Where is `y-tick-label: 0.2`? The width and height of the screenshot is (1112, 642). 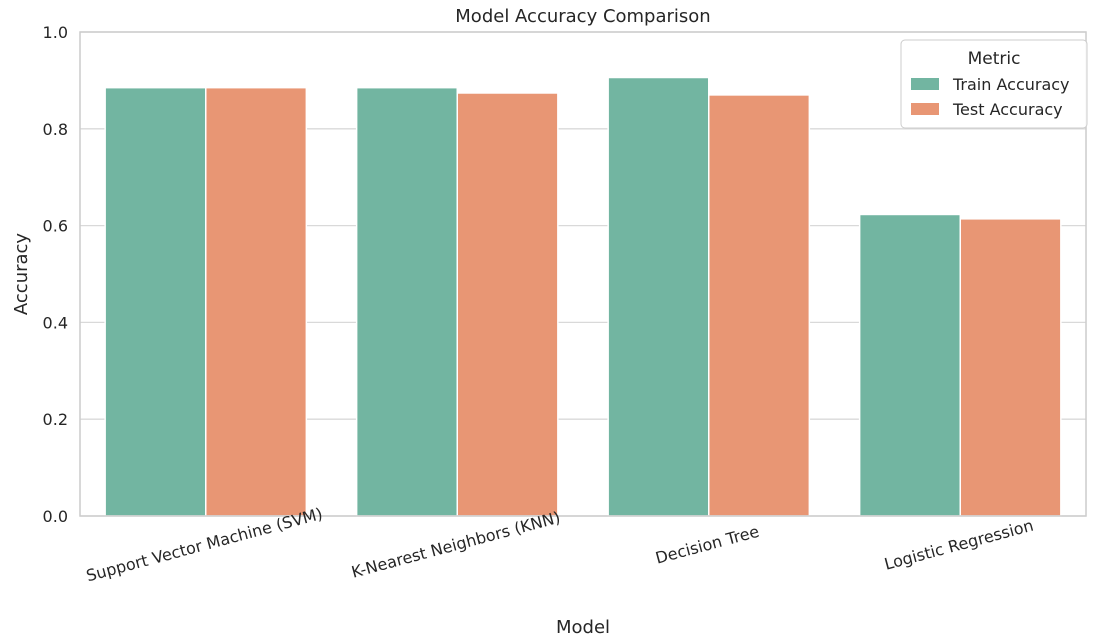
y-tick-label: 0.2 is located at coordinates (55, 419).